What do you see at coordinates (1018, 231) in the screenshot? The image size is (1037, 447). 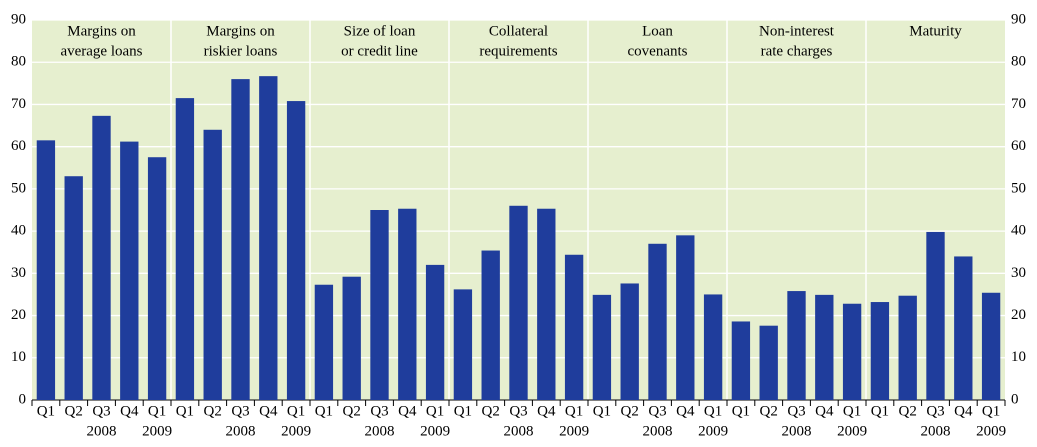 I see `y2-tick-label: 40` at bounding box center [1018, 231].